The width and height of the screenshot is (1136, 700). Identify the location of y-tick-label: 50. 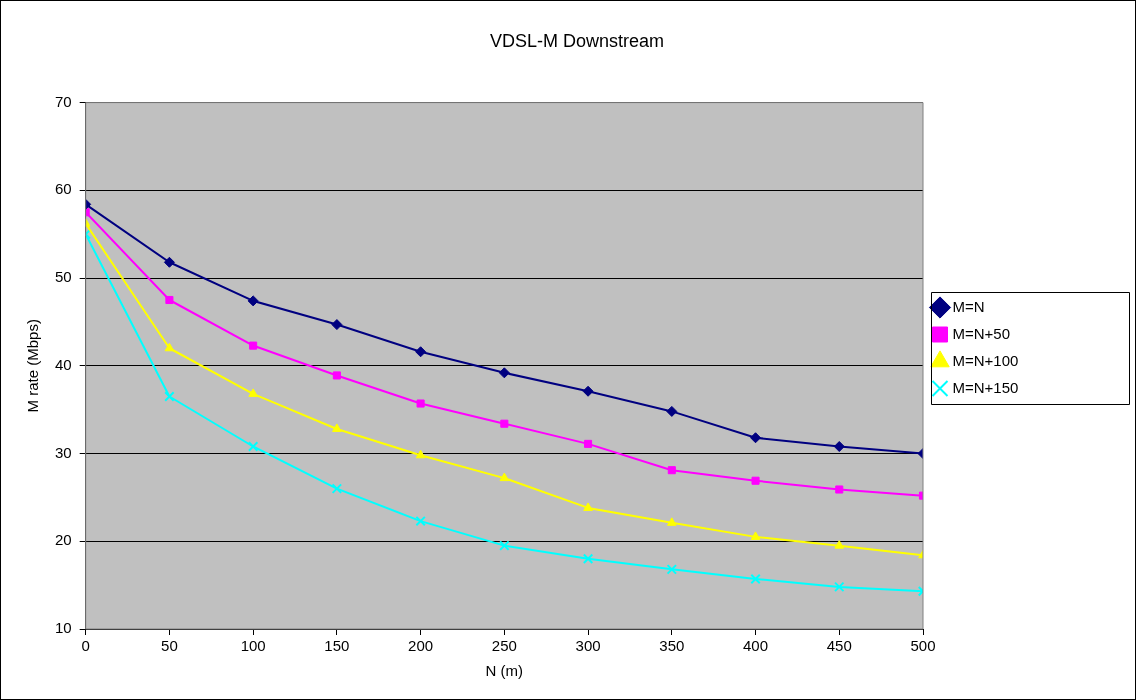
(63, 277).